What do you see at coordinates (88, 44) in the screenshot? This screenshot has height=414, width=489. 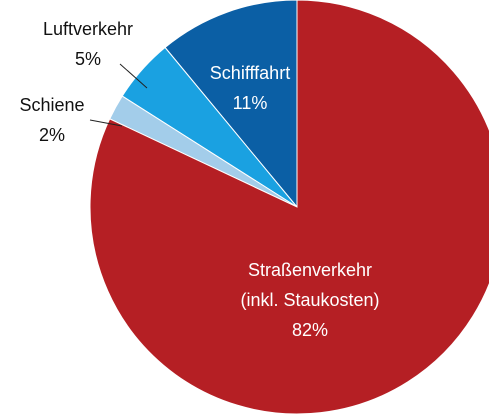 I see `slice-label: Luftverkehr 5%` at bounding box center [88, 44].